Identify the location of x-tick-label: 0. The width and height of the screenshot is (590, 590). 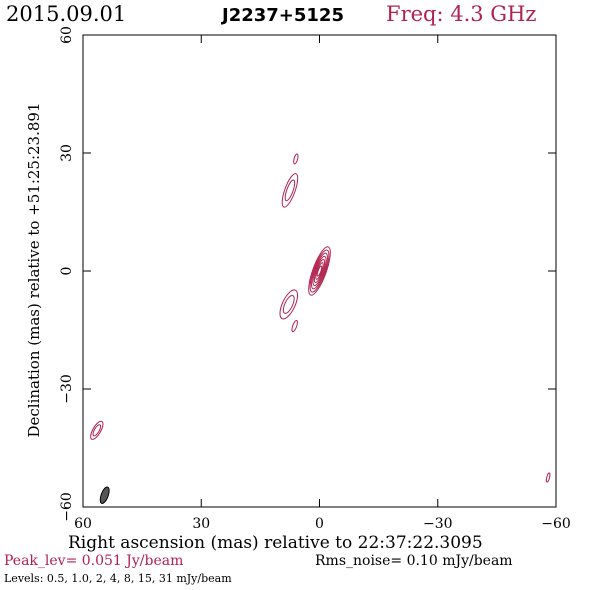
(319, 524).